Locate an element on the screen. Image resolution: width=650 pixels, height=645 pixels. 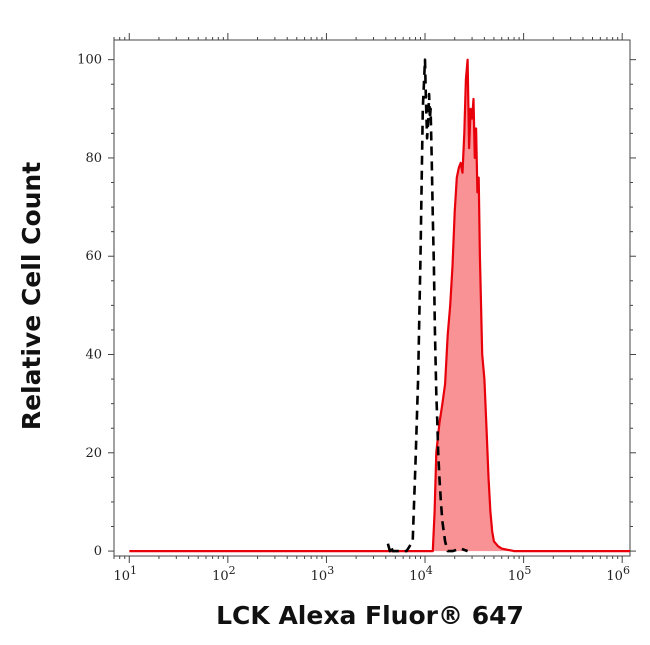
x-tick-label-exponent: 5 is located at coordinates (527, 570).